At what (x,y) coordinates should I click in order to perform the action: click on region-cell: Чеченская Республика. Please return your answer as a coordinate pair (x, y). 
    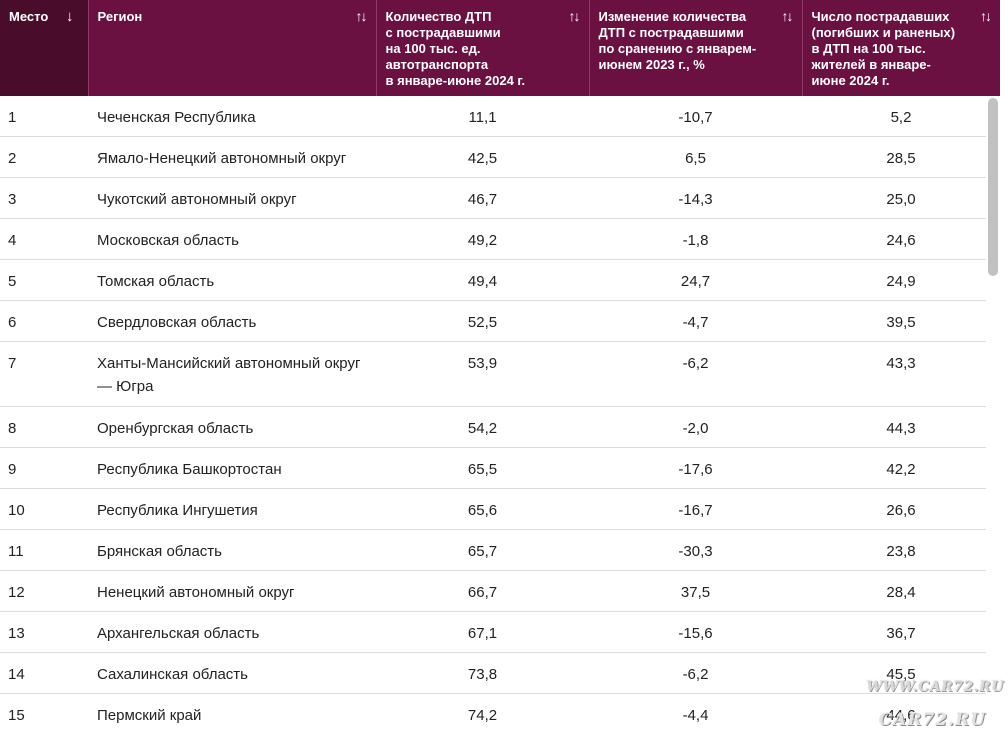
    Looking at the image, I should click on (232, 116).